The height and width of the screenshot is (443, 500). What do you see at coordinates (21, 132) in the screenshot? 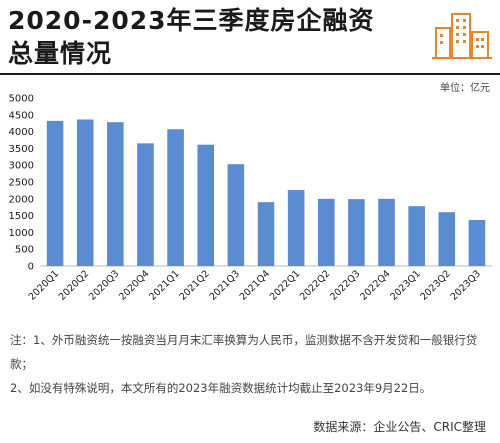
I see `y-tick-label: 4000` at bounding box center [21, 132].